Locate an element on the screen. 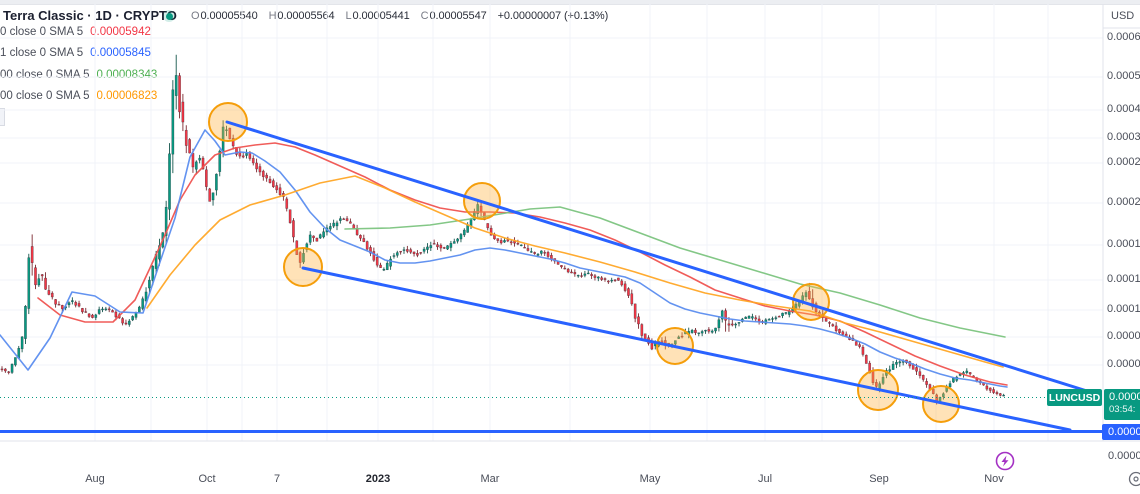  legend-row-sma-orange: 00 close 0 SMA 5 0.00006823 is located at coordinates (78, 96).